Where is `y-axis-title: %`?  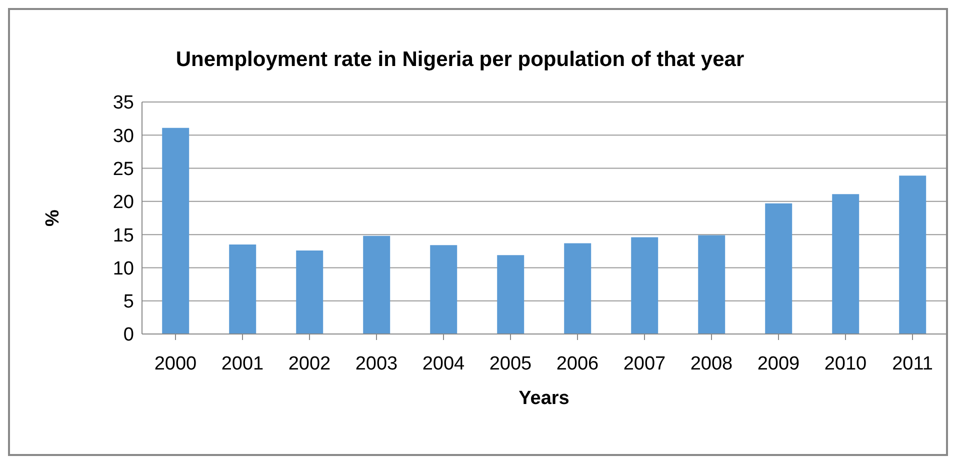
y-axis-title: % is located at coordinates (53, 217).